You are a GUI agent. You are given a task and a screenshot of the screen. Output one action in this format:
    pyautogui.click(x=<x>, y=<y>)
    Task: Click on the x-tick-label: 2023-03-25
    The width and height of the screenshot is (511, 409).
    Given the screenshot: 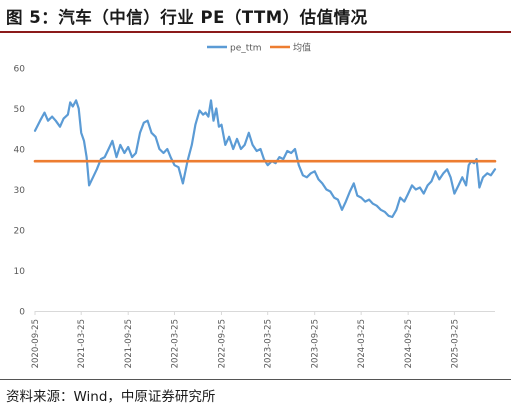 What is the action you would take?
    pyautogui.click(x=269, y=343)
    